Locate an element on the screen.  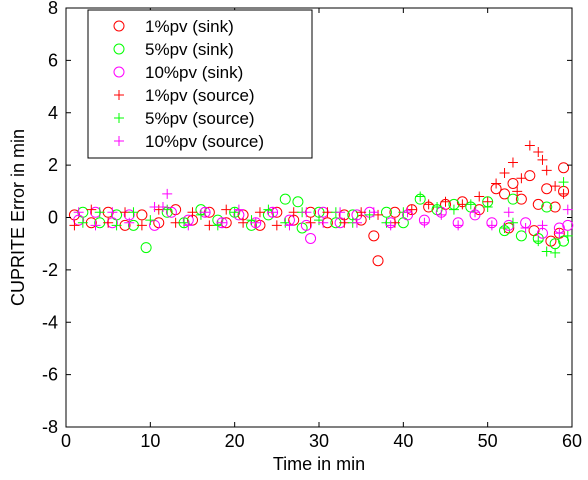
legend-item: 5%pv (sink) is located at coordinates (173, 49).